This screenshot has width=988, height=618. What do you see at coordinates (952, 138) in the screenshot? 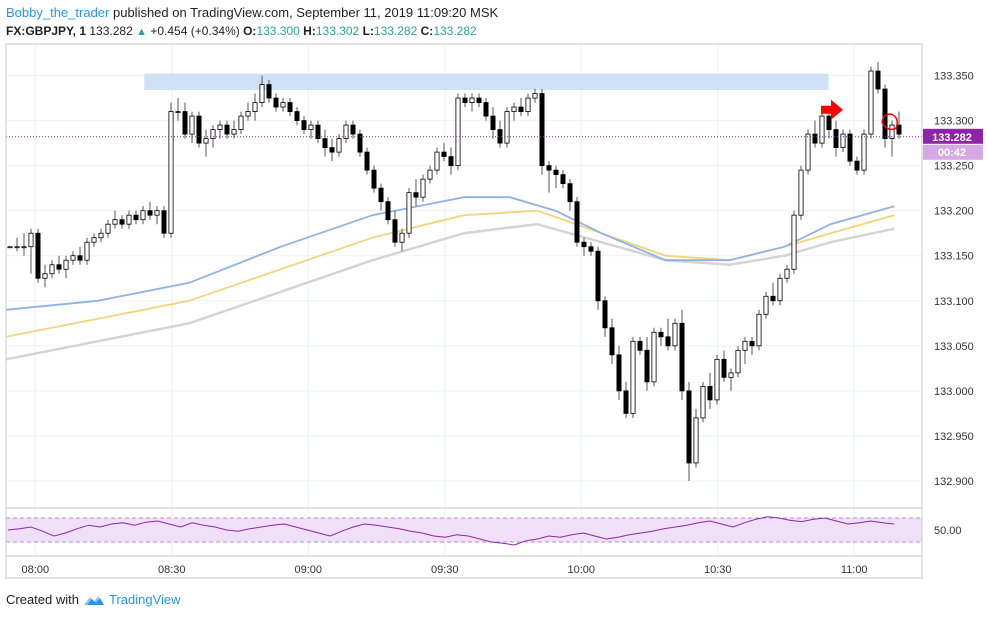
I see `current-price-label: 133.282` at bounding box center [952, 138].